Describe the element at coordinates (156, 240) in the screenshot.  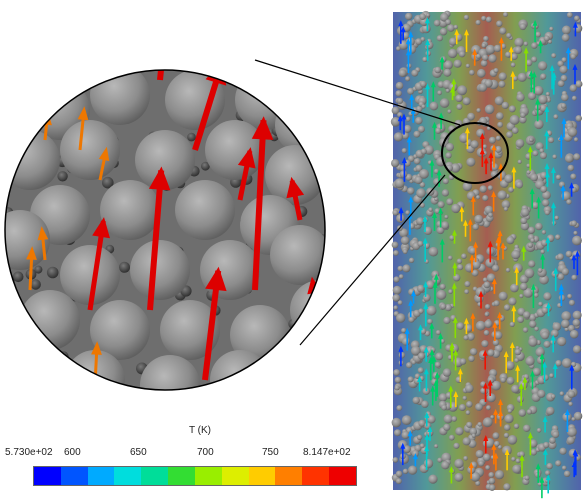
I see `velocity-arrow` at that location.